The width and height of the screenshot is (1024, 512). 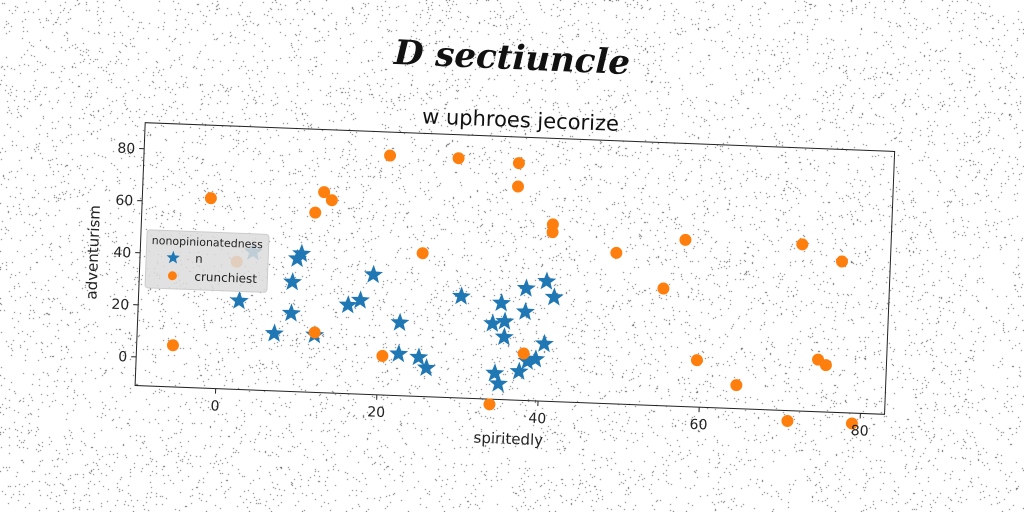 I want to click on x-axis-label: spiritedly, so click(x=508, y=439).